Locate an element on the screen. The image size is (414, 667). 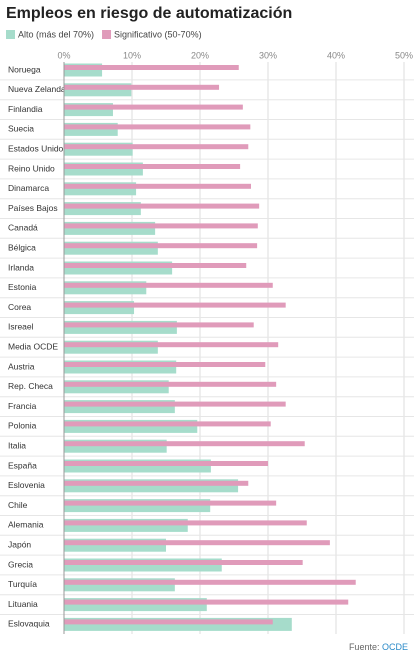
y-tick-label: Canadá is located at coordinates (23, 228).